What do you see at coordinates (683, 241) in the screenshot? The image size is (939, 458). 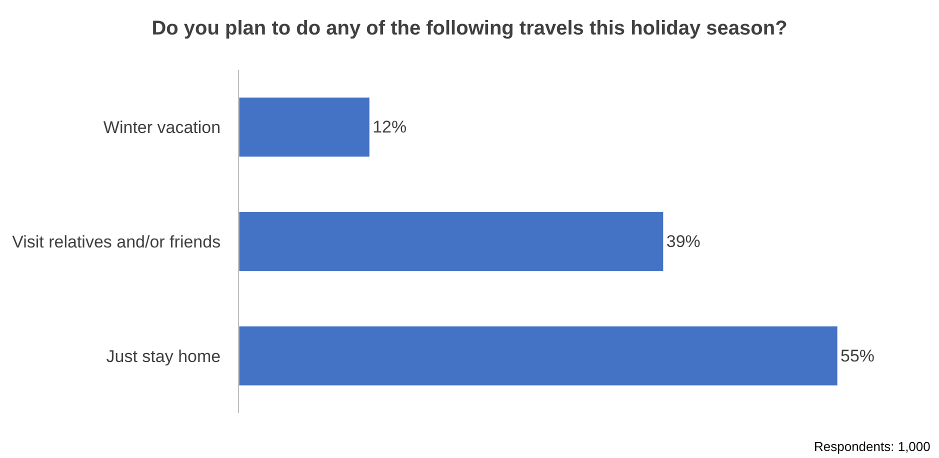 I see `data-label: 39%` at bounding box center [683, 241].